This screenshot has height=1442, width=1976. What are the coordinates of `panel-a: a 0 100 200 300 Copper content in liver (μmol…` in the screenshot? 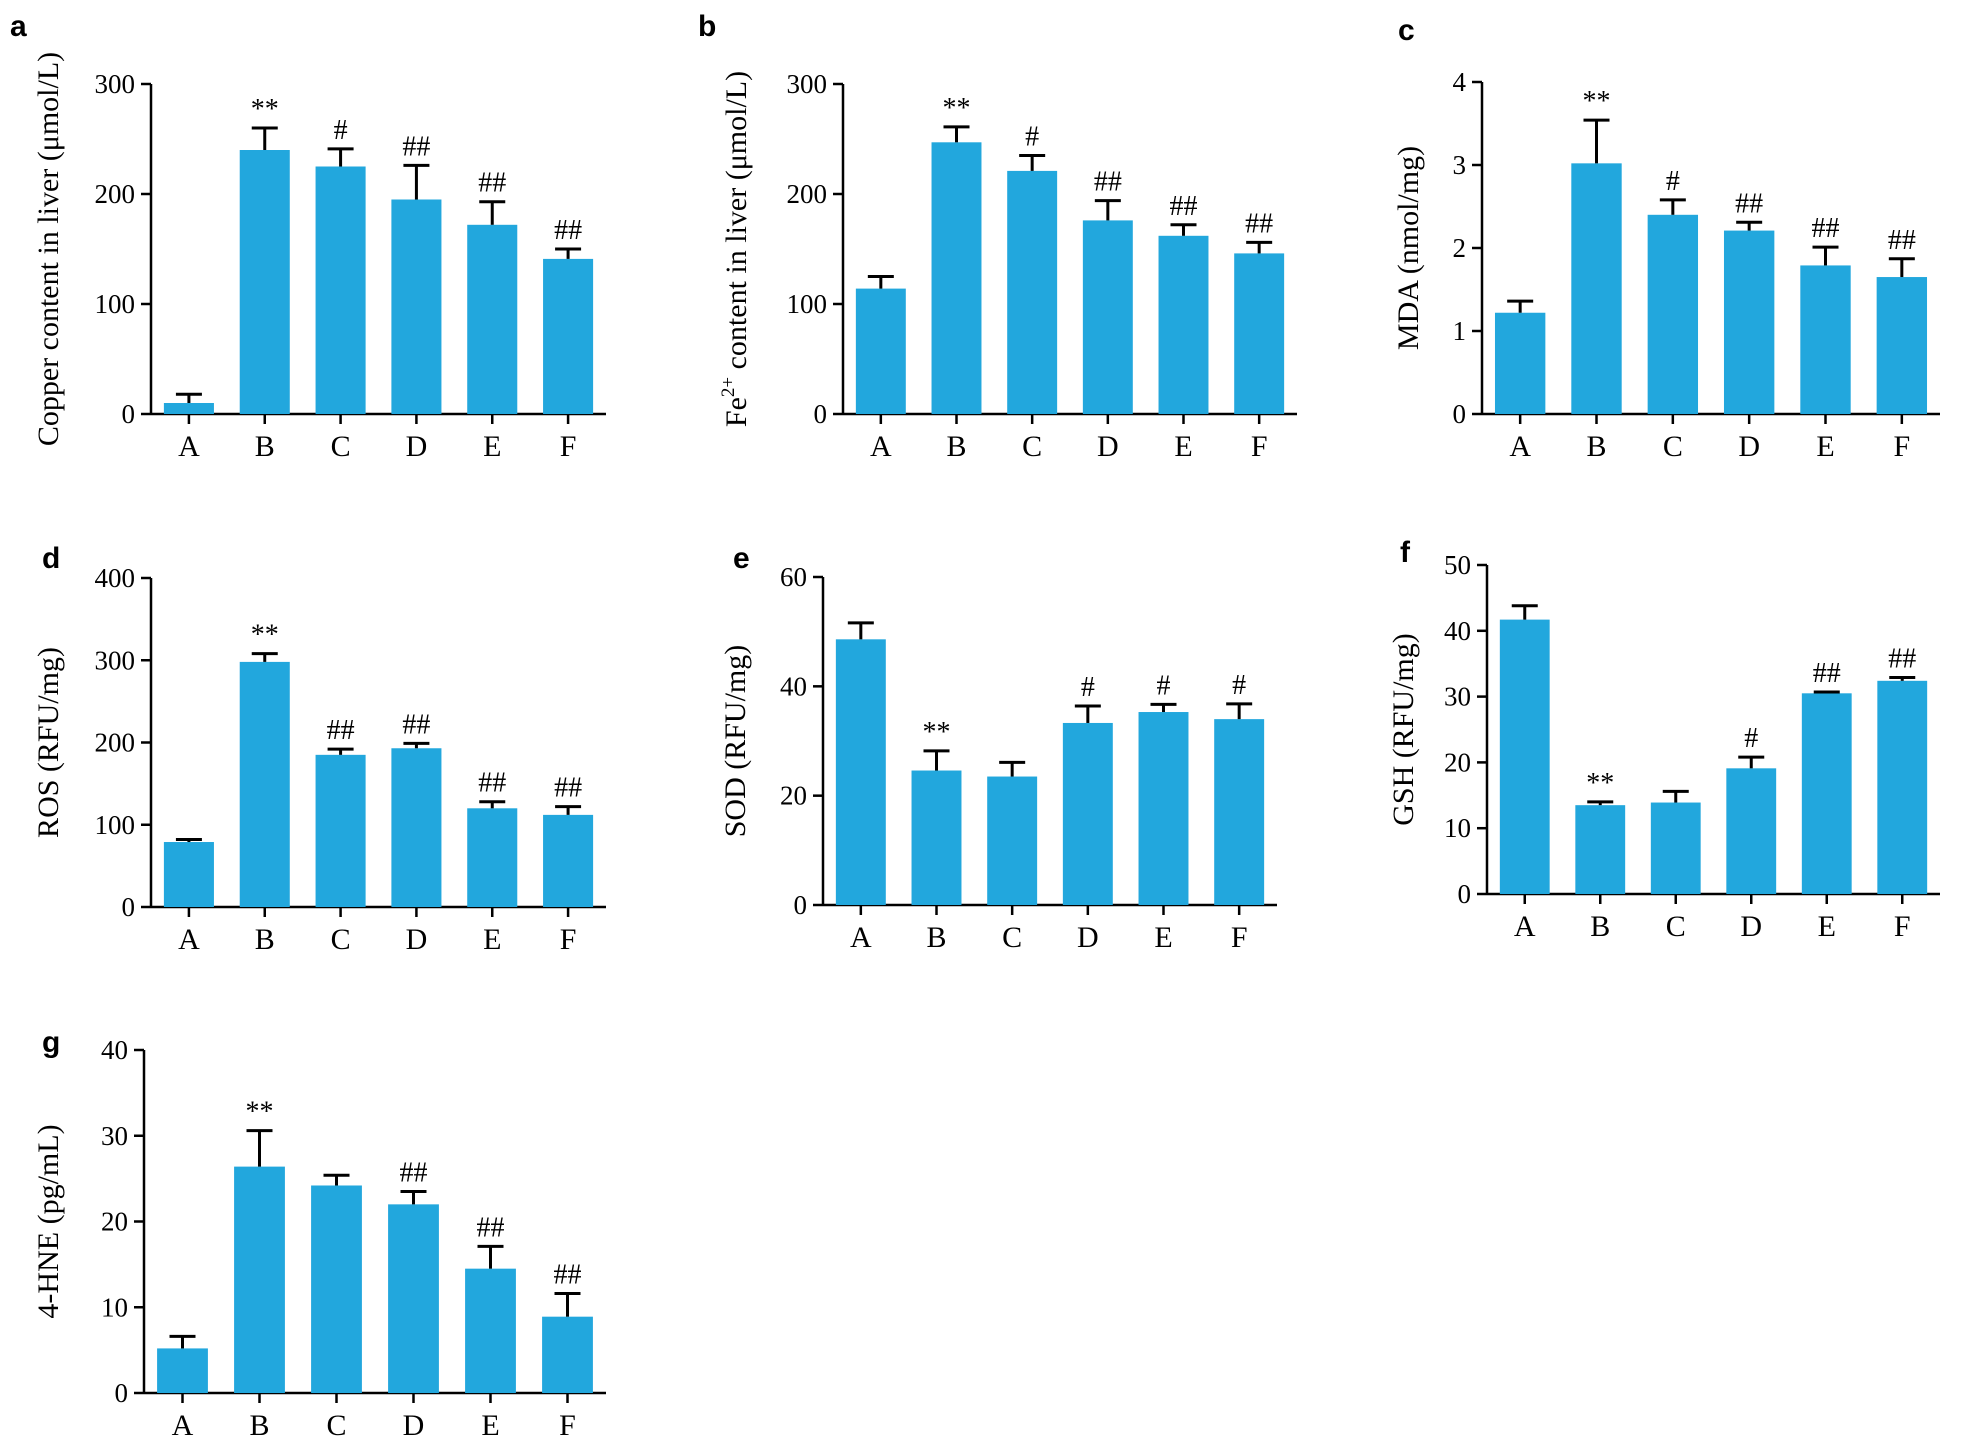 It's located at (308, 236).